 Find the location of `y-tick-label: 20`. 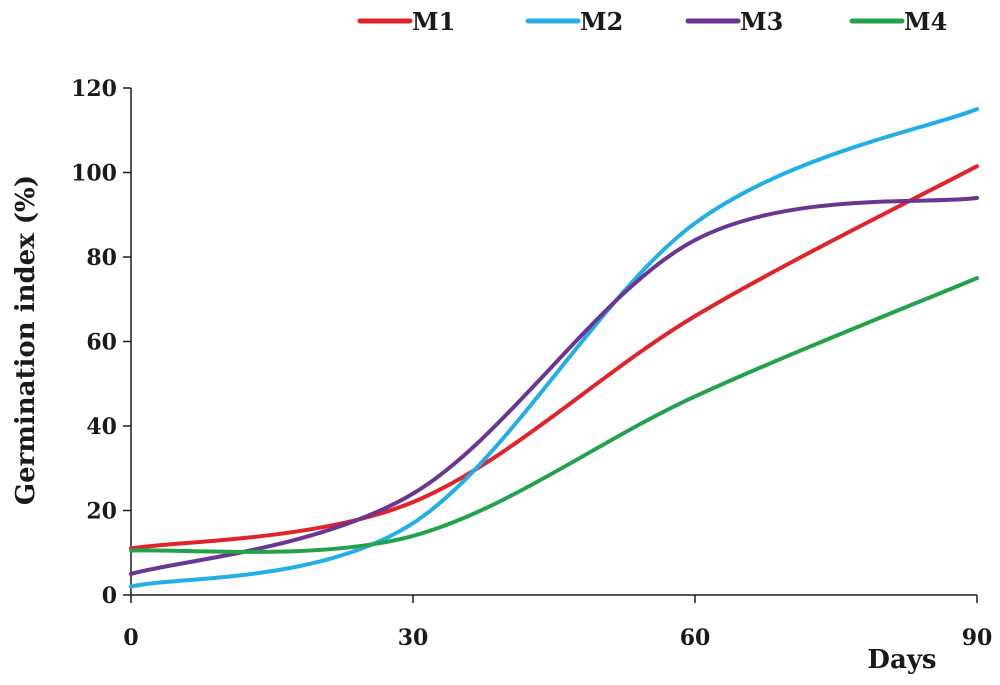

y-tick-label: 20 is located at coordinates (101, 512).